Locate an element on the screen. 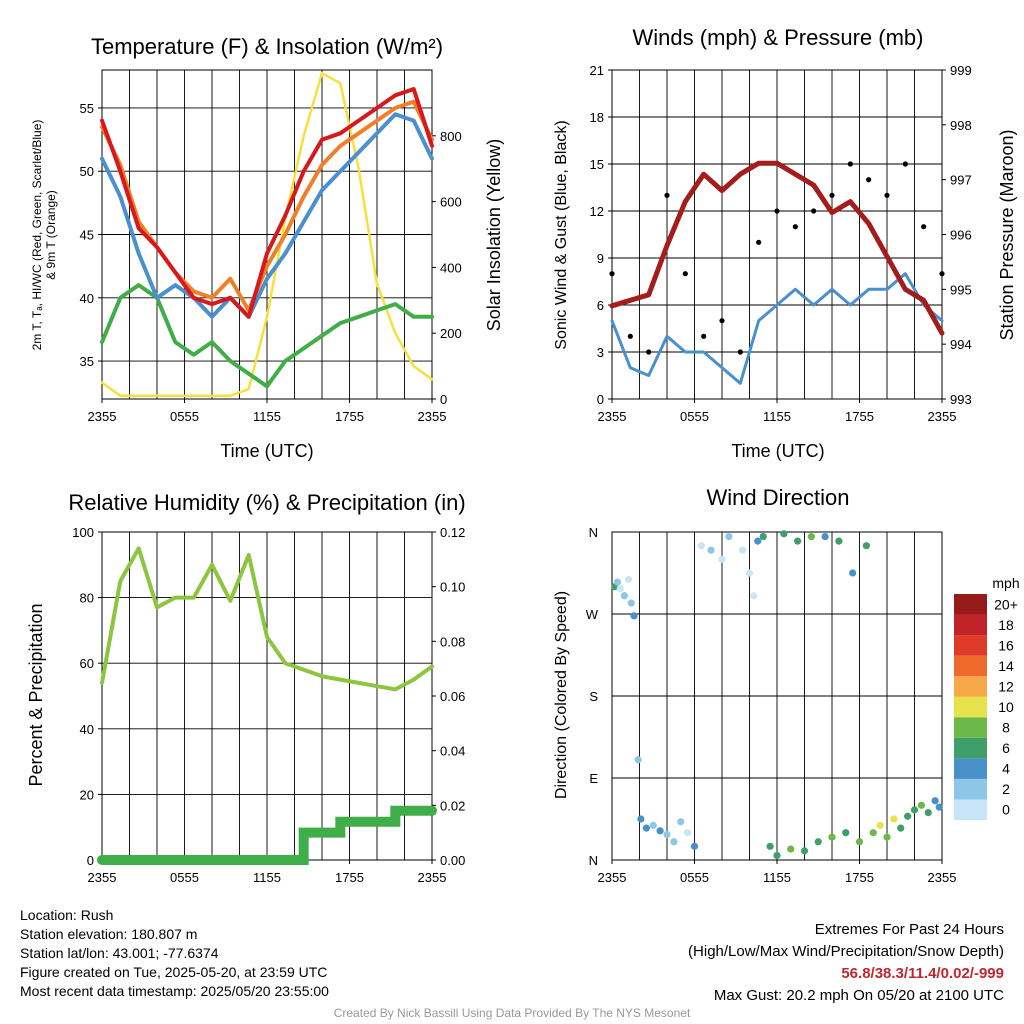 This screenshot has height=1024, width=1024. winds-title: Winds (mph) & Pressure (mb) is located at coordinates (778, 37).